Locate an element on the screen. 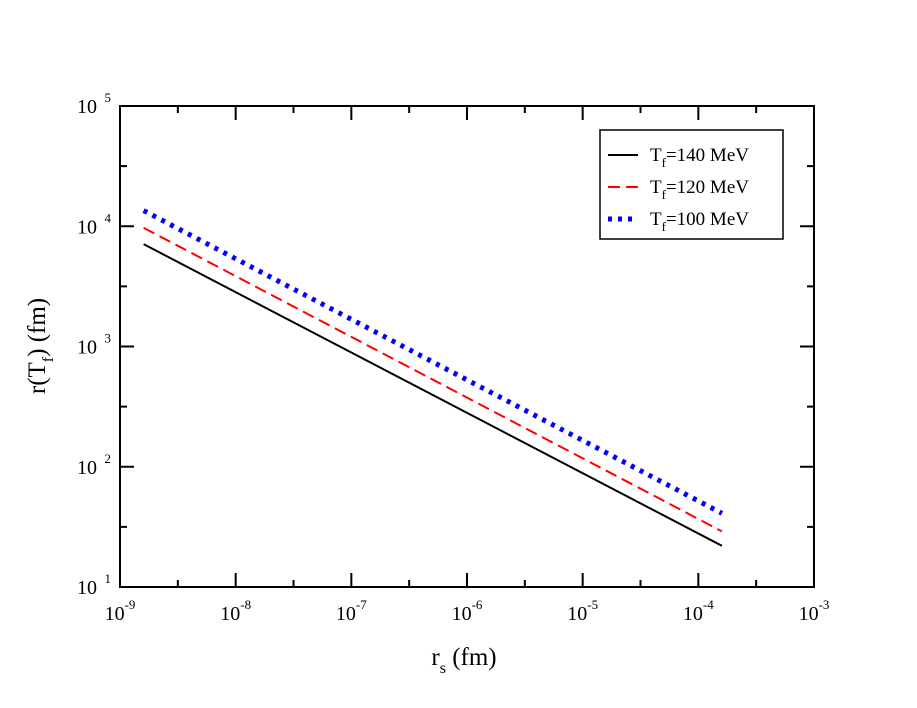 This screenshot has height=708, width=917. y-axis-title-tail: ) (fm) is located at coordinates (37, 327).